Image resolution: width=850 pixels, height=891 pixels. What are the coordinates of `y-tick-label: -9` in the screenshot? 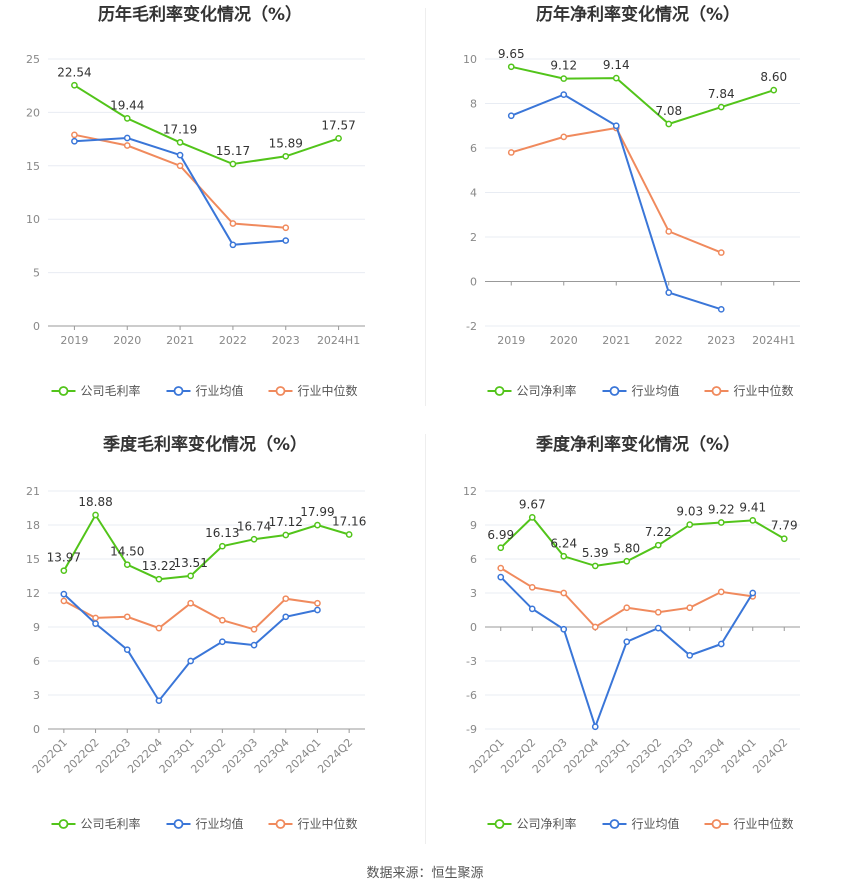 It's located at (471, 729).